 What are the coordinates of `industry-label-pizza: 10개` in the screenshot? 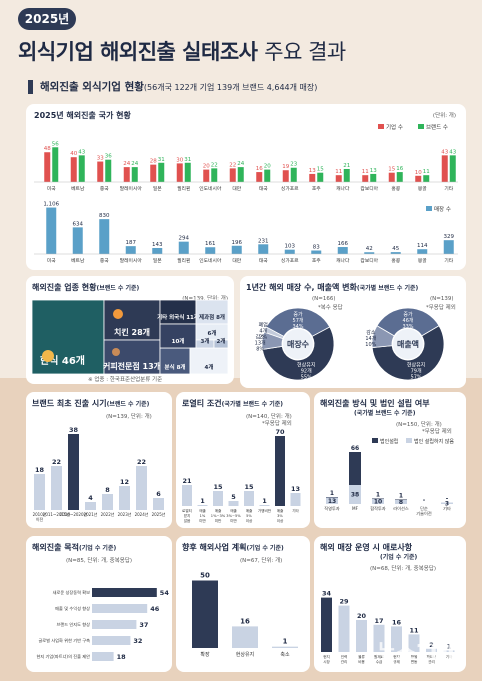 It's located at (178, 341).